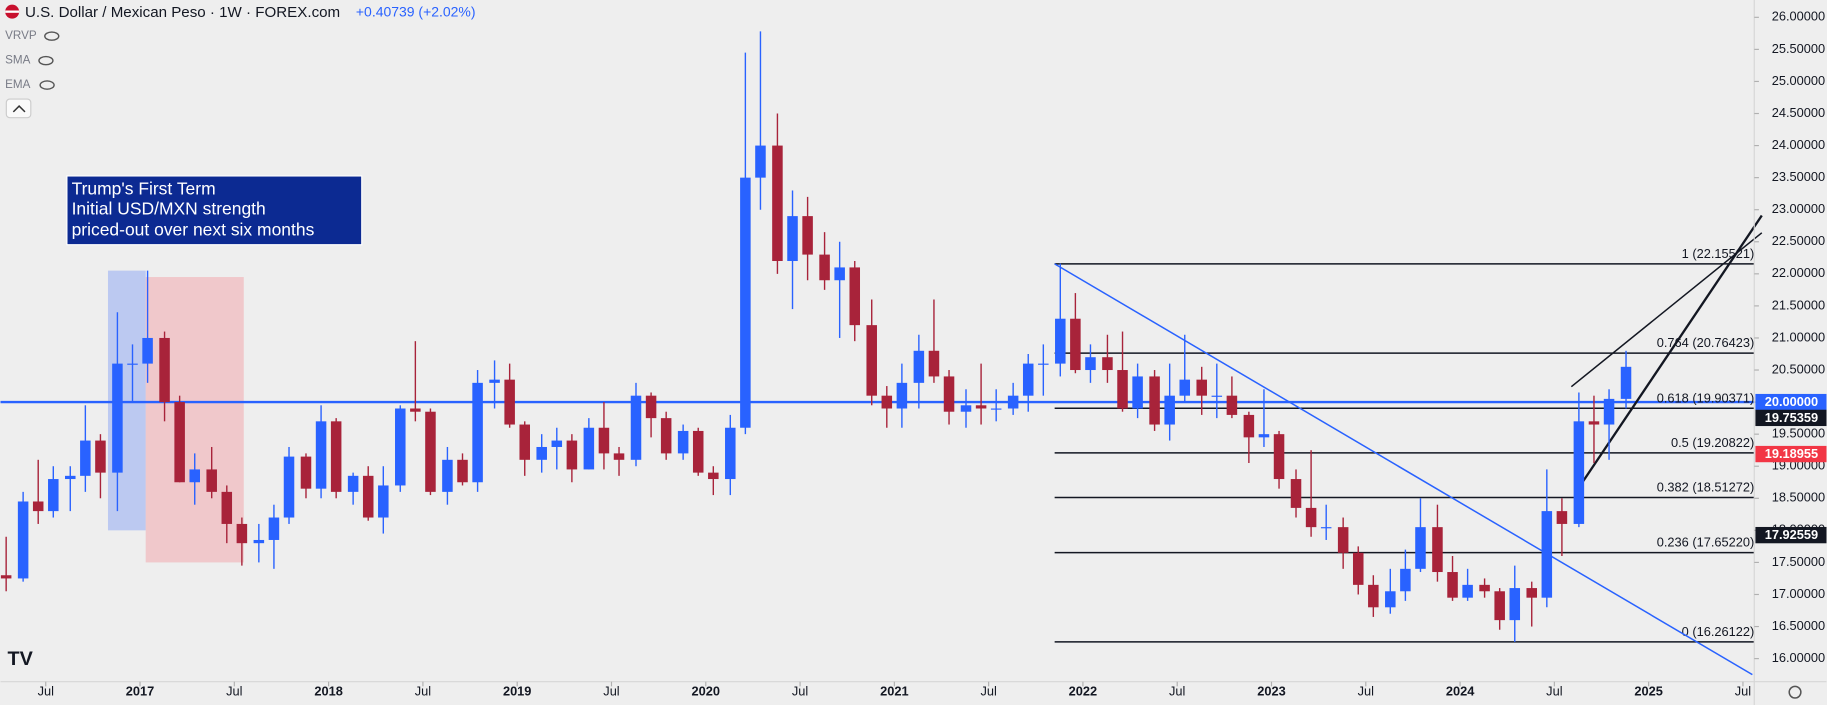 The height and width of the screenshot is (705, 1827). What do you see at coordinates (21, 35) in the screenshot?
I see `indicator-label: VRVP` at bounding box center [21, 35].